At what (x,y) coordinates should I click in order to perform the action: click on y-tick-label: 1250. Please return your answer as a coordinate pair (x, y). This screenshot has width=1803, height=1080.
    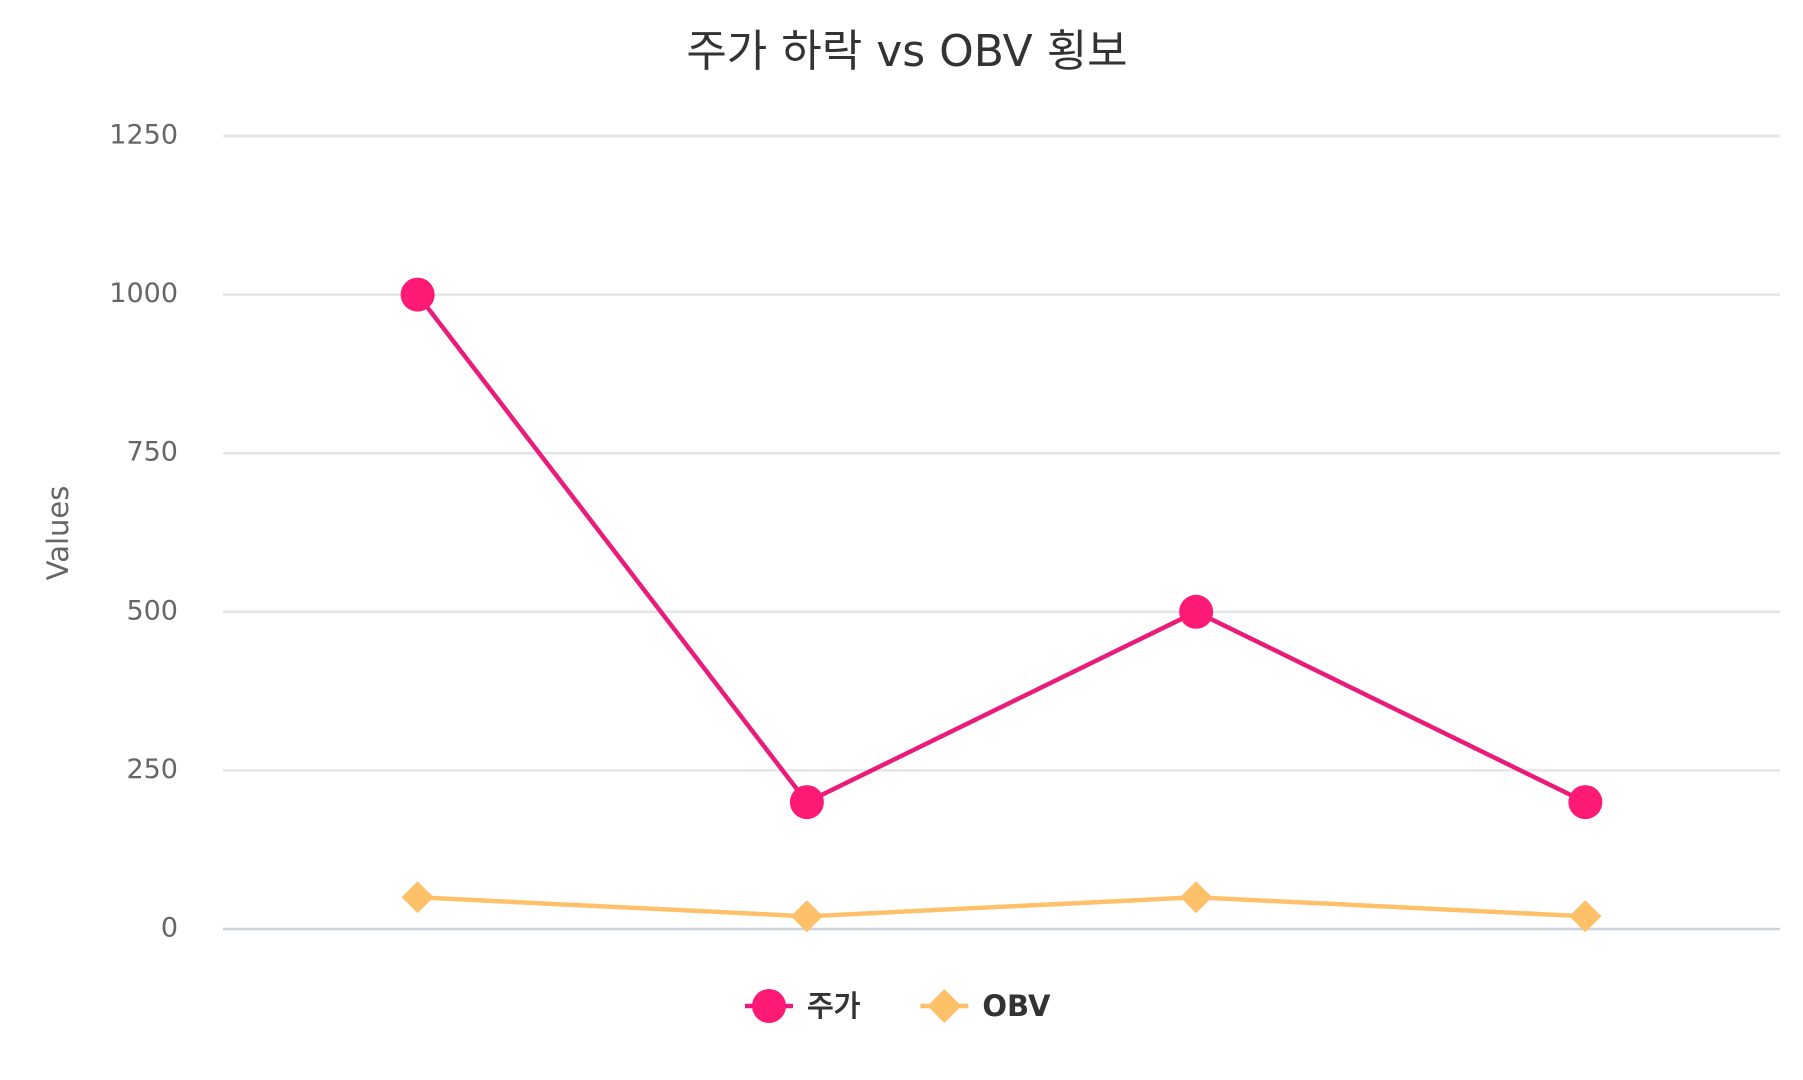
    Looking at the image, I should click on (143, 135).